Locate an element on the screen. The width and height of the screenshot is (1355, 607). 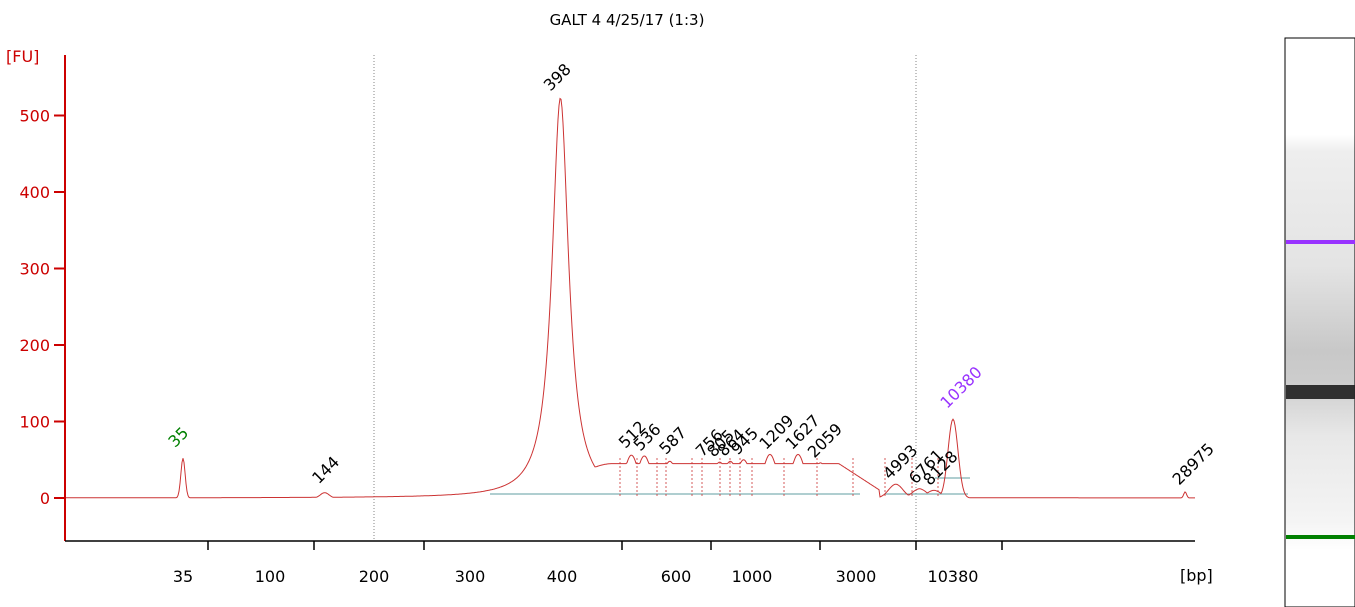
peak-label-587: 587 is located at coordinates (672, 440).